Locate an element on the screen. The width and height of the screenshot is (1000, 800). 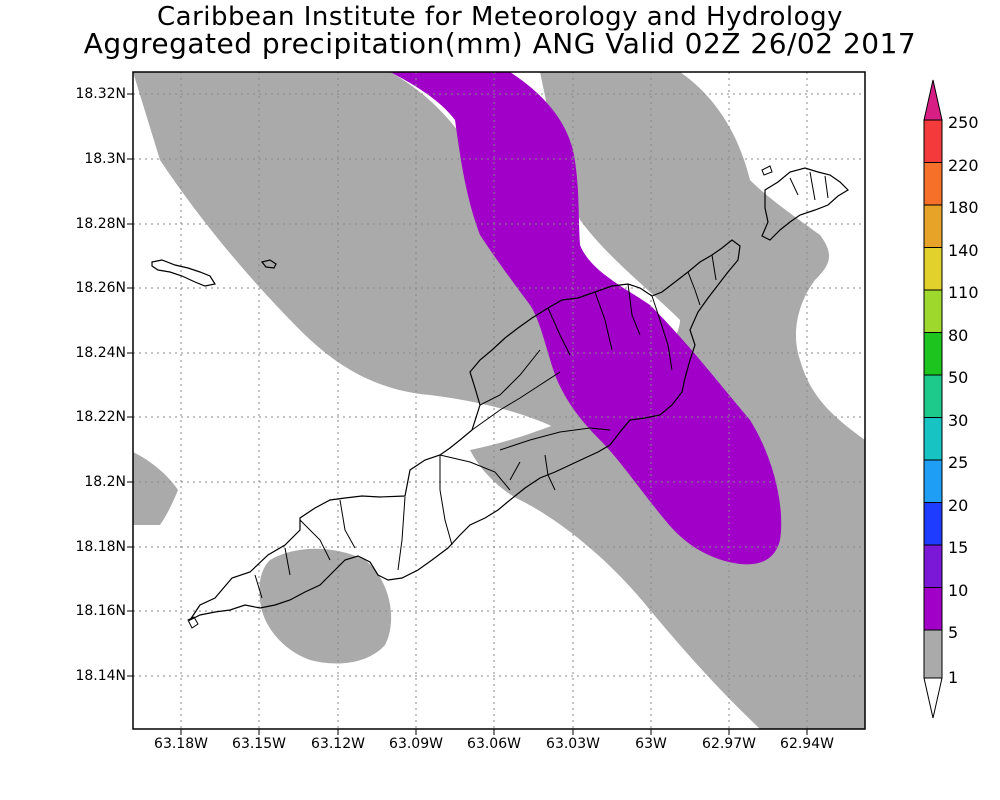
colorbar-label-80: 80 is located at coordinates (958, 335).